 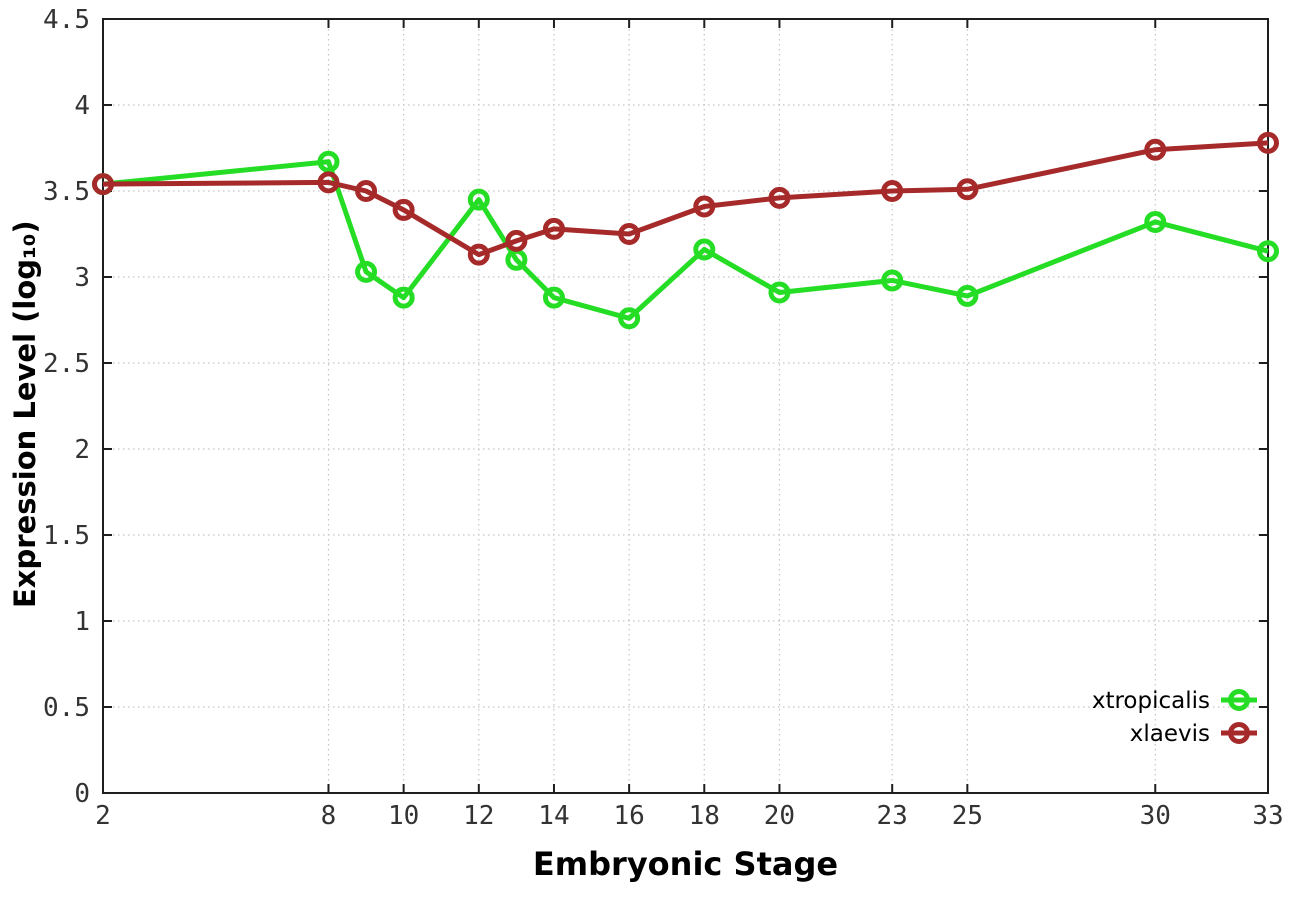 I want to click on y-tick-label: 2, so click(x=82, y=450).